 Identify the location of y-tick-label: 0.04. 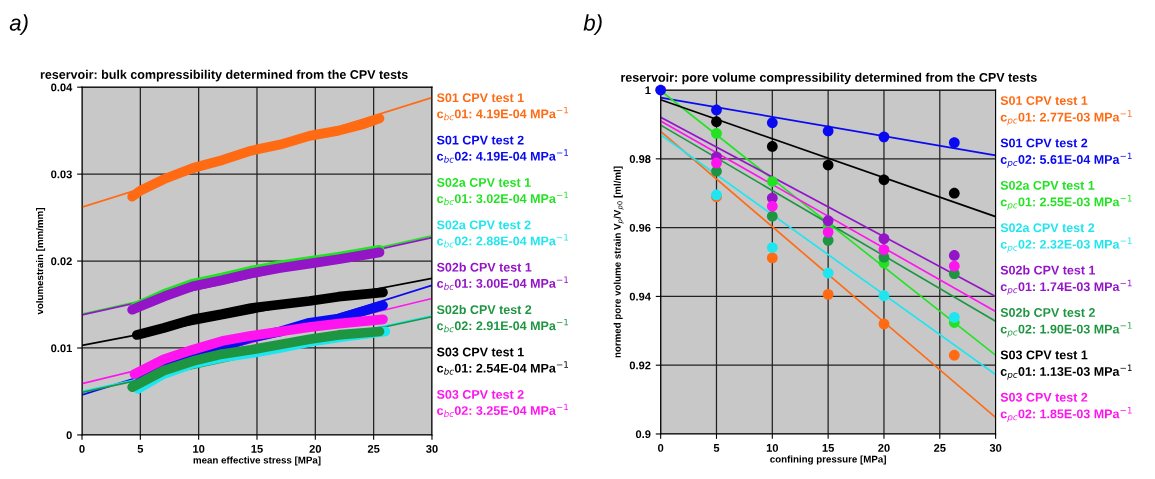
(62, 87).